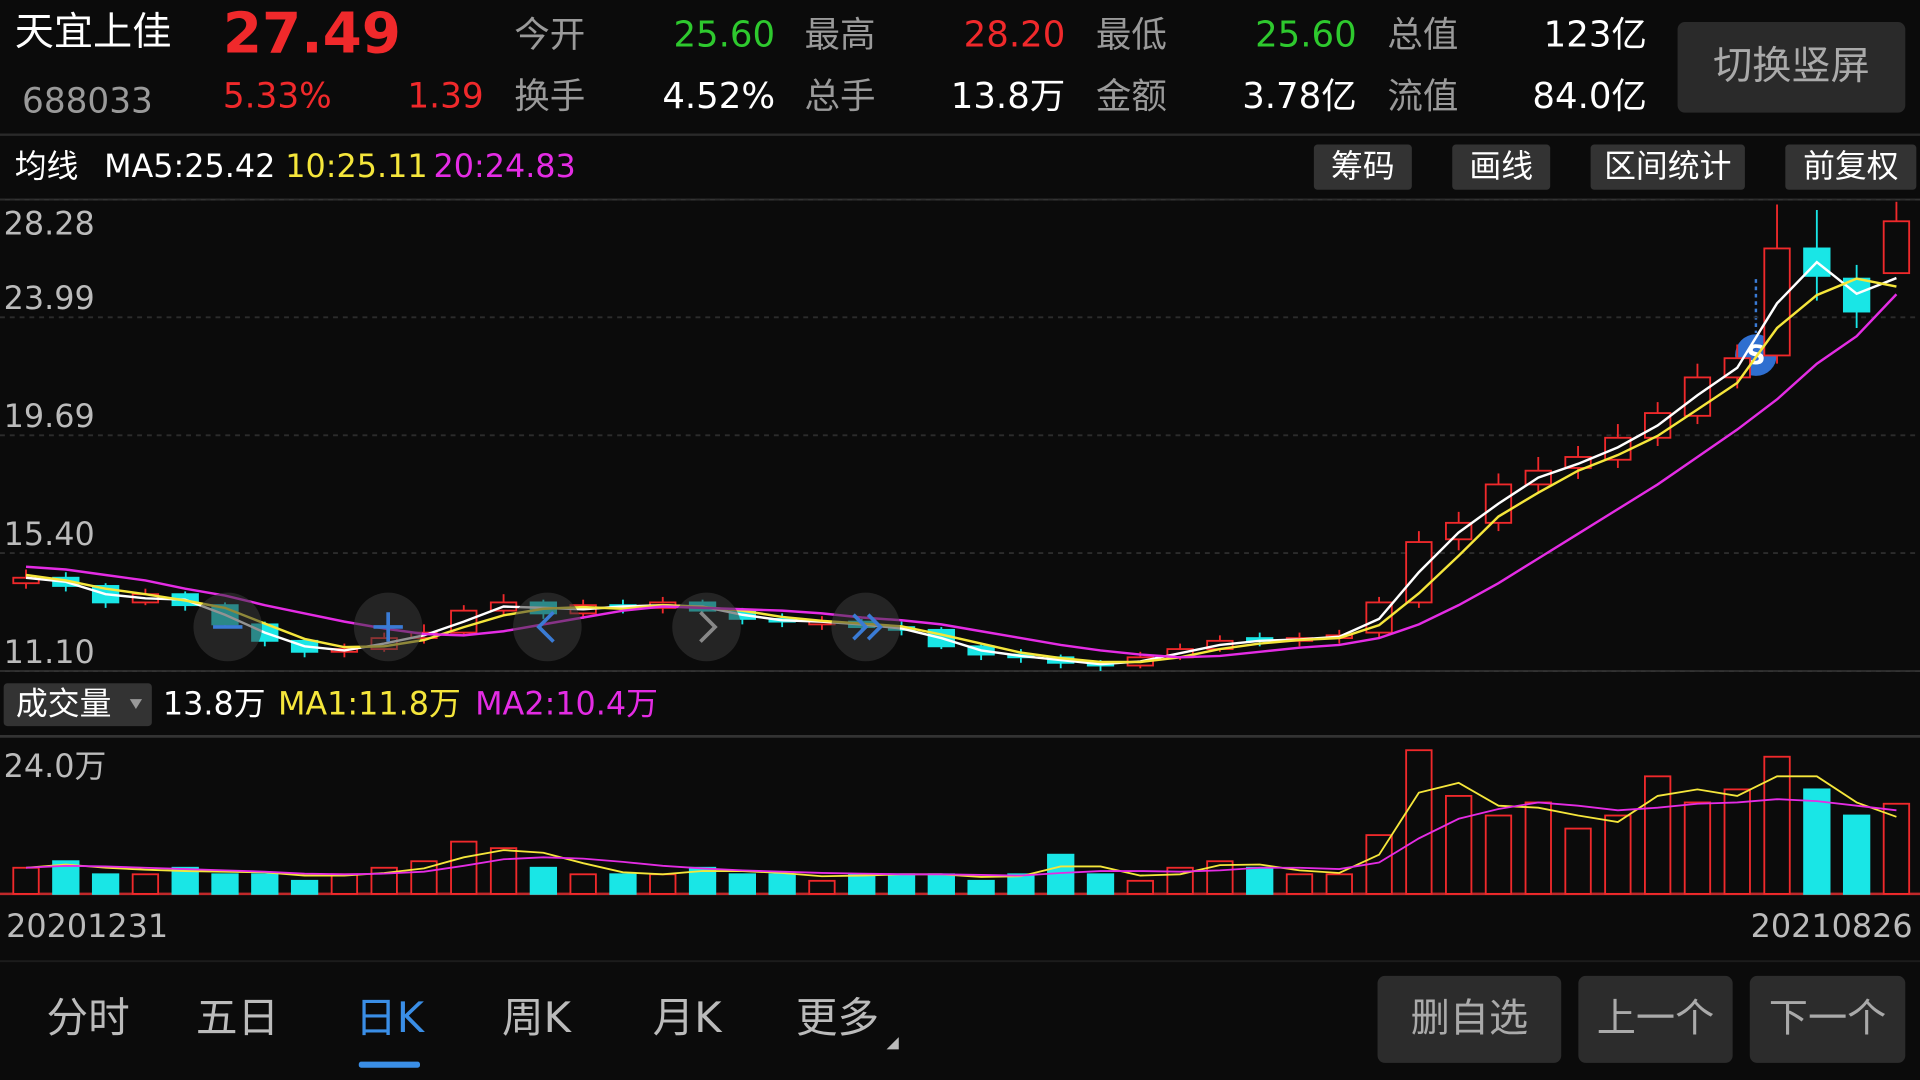  I want to click on stat-label: 换手, so click(549, 96).